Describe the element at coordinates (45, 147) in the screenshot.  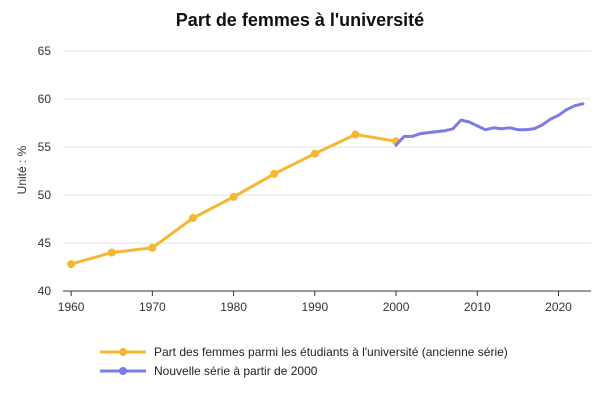
I see `y-tick-label-55: 55` at that location.